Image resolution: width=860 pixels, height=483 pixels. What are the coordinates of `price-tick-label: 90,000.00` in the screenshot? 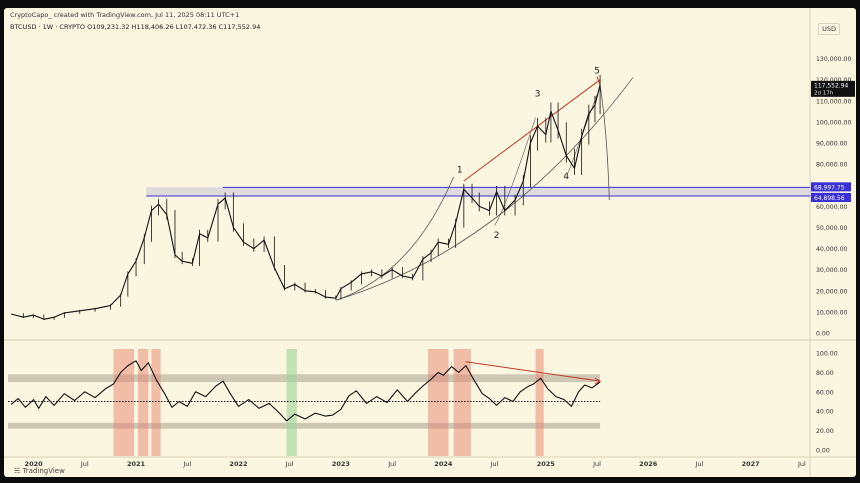 It's located at (832, 144).